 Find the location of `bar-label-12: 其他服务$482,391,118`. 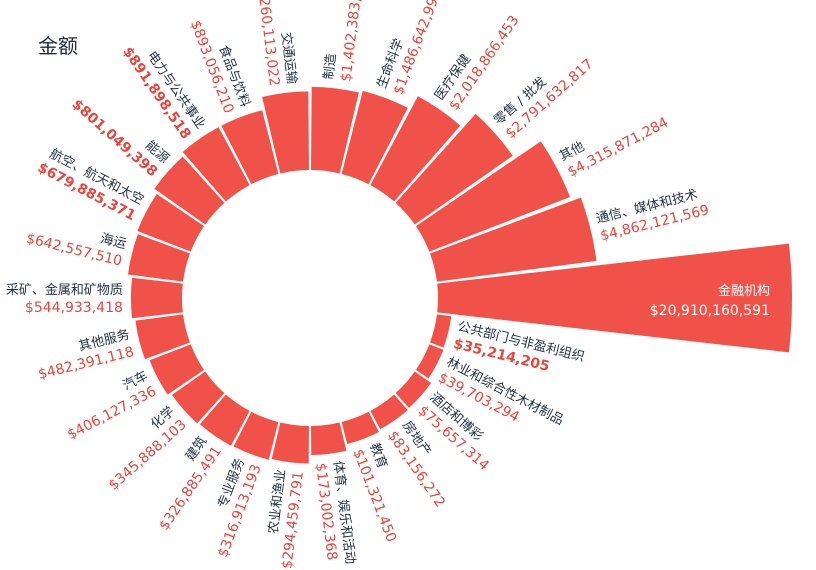

bar-label-12: 其他服务$482,391,118 is located at coordinates (86, 354).